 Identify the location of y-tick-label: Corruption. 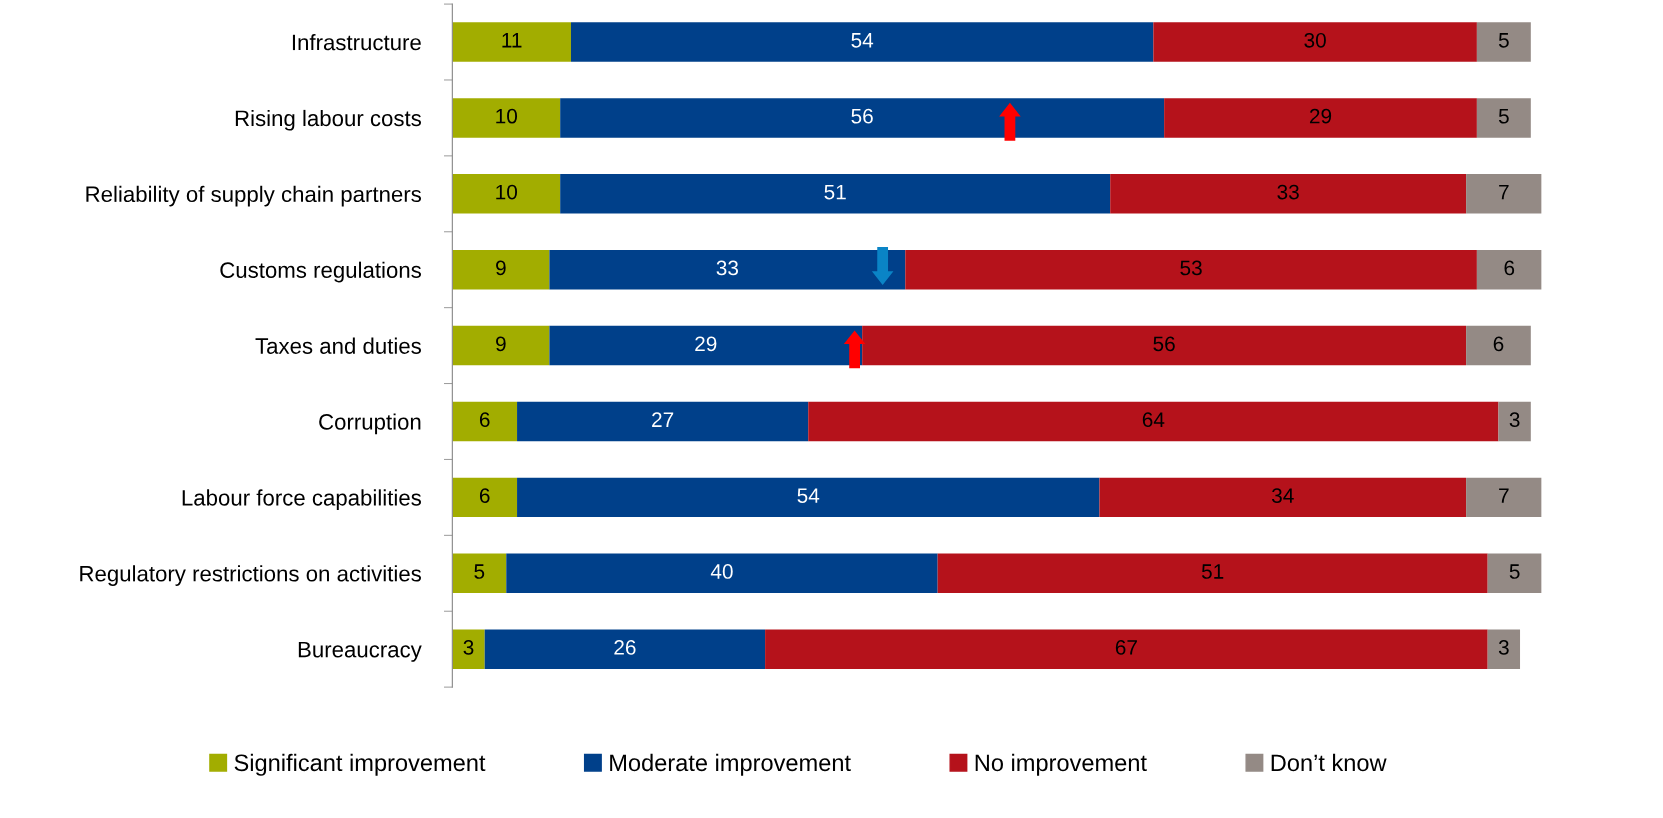
(370, 424).